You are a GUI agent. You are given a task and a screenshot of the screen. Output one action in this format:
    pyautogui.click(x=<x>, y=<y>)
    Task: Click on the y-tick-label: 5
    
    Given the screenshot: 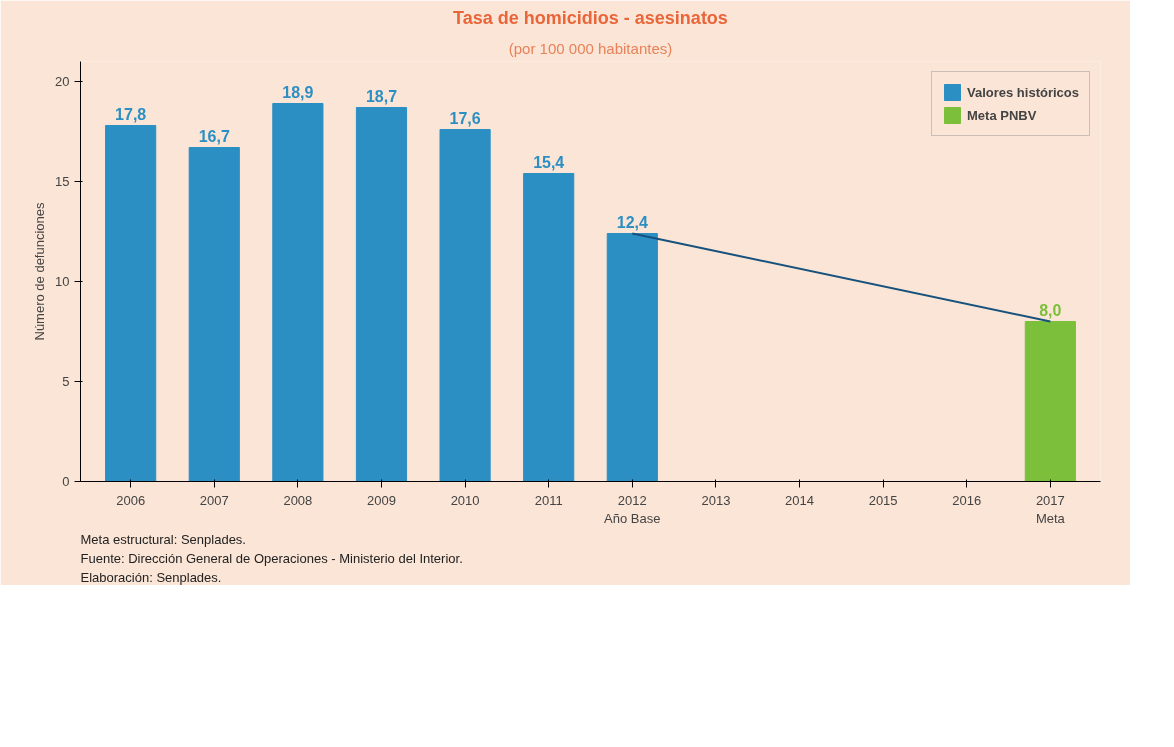 What is the action you would take?
    pyautogui.click(x=66, y=381)
    